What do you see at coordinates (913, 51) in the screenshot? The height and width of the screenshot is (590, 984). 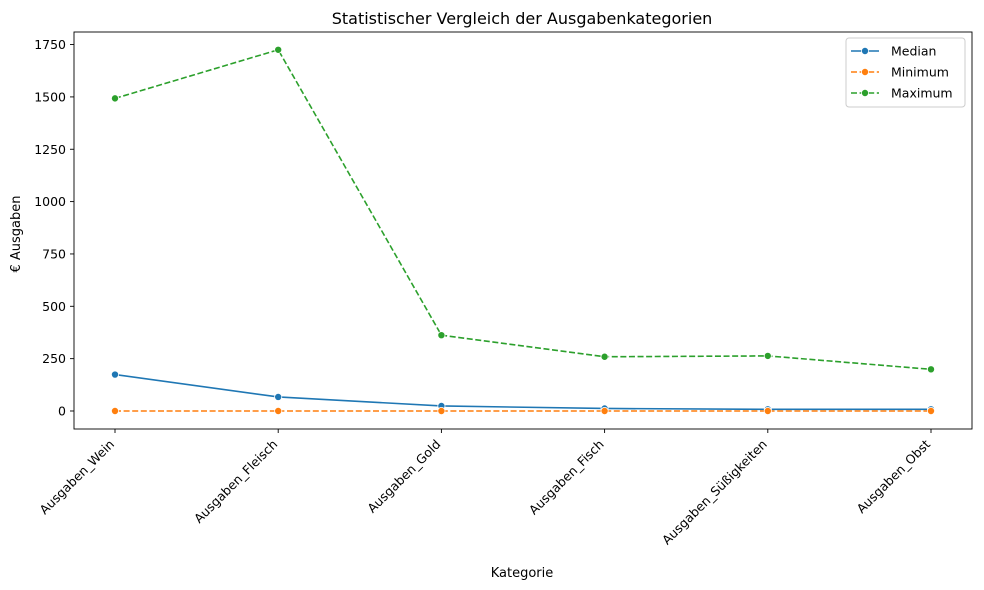 I see `legend-label-median: Median` at bounding box center [913, 51].